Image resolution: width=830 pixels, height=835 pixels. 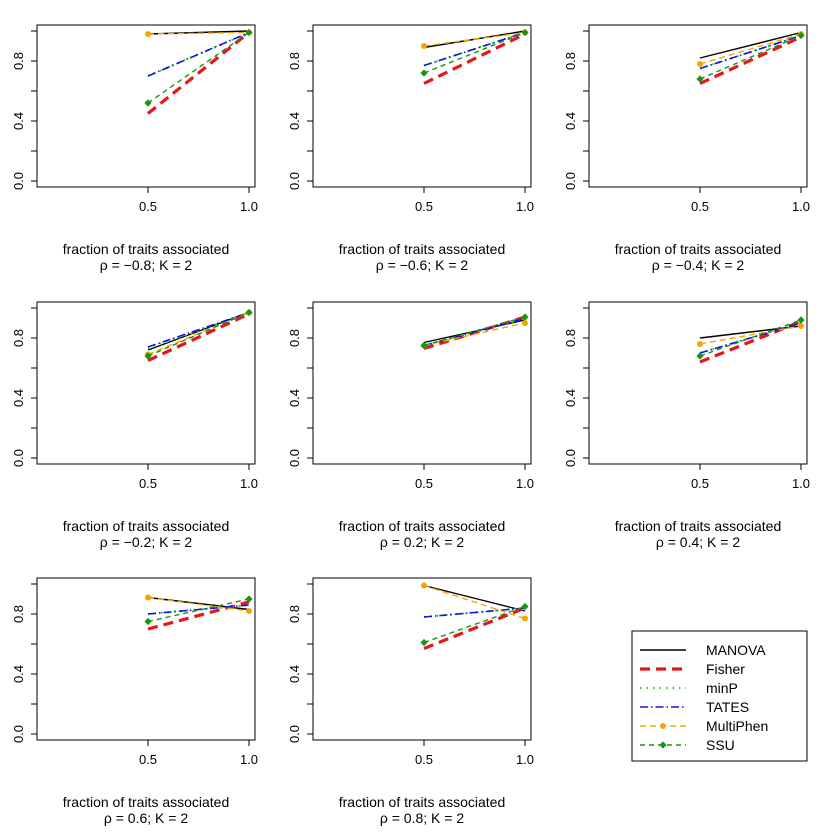 I want to click on series-line-minp, so click(x=198, y=54).